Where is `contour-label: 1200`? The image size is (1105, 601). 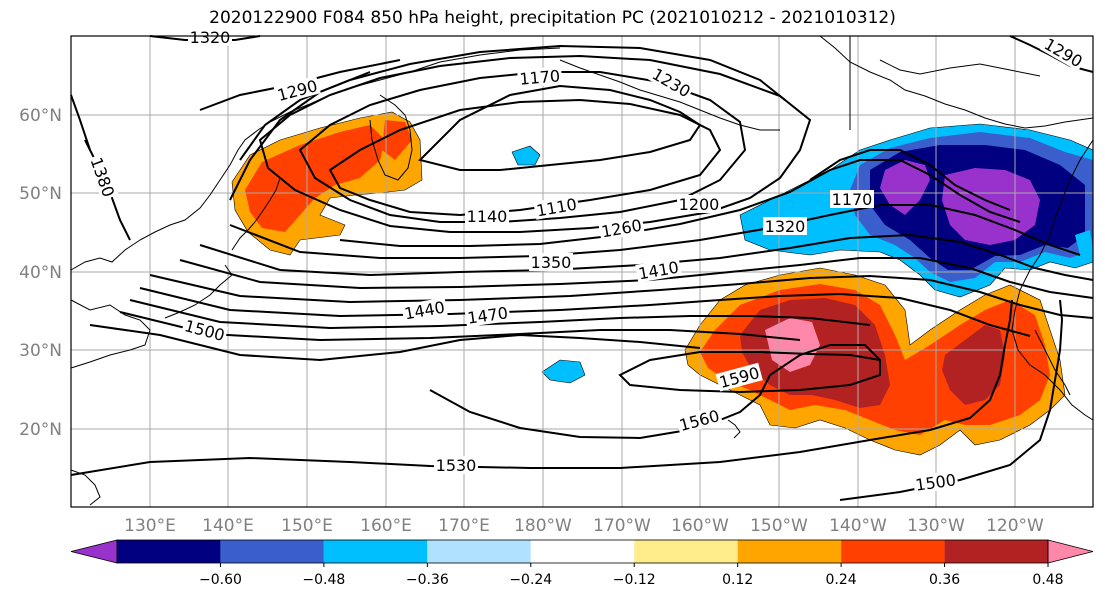
contour-label: 1200 is located at coordinates (699, 204).